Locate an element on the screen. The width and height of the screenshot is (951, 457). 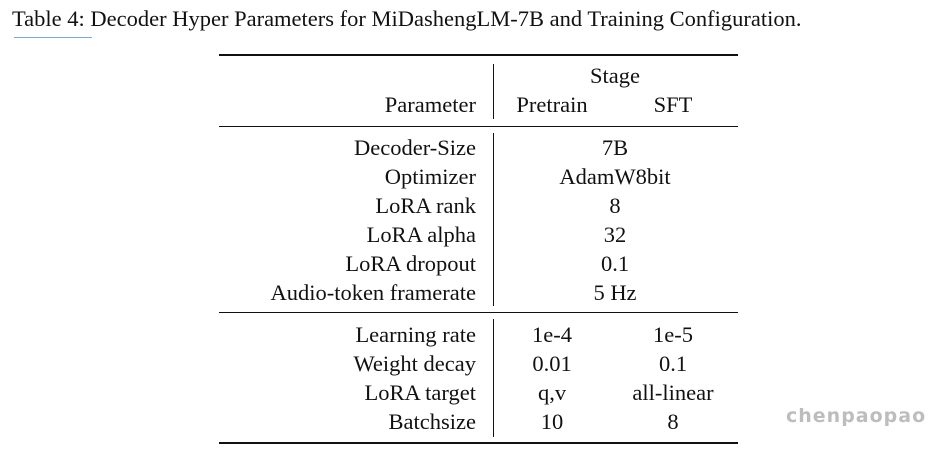
header-rule is located at coordinates (478, 126).